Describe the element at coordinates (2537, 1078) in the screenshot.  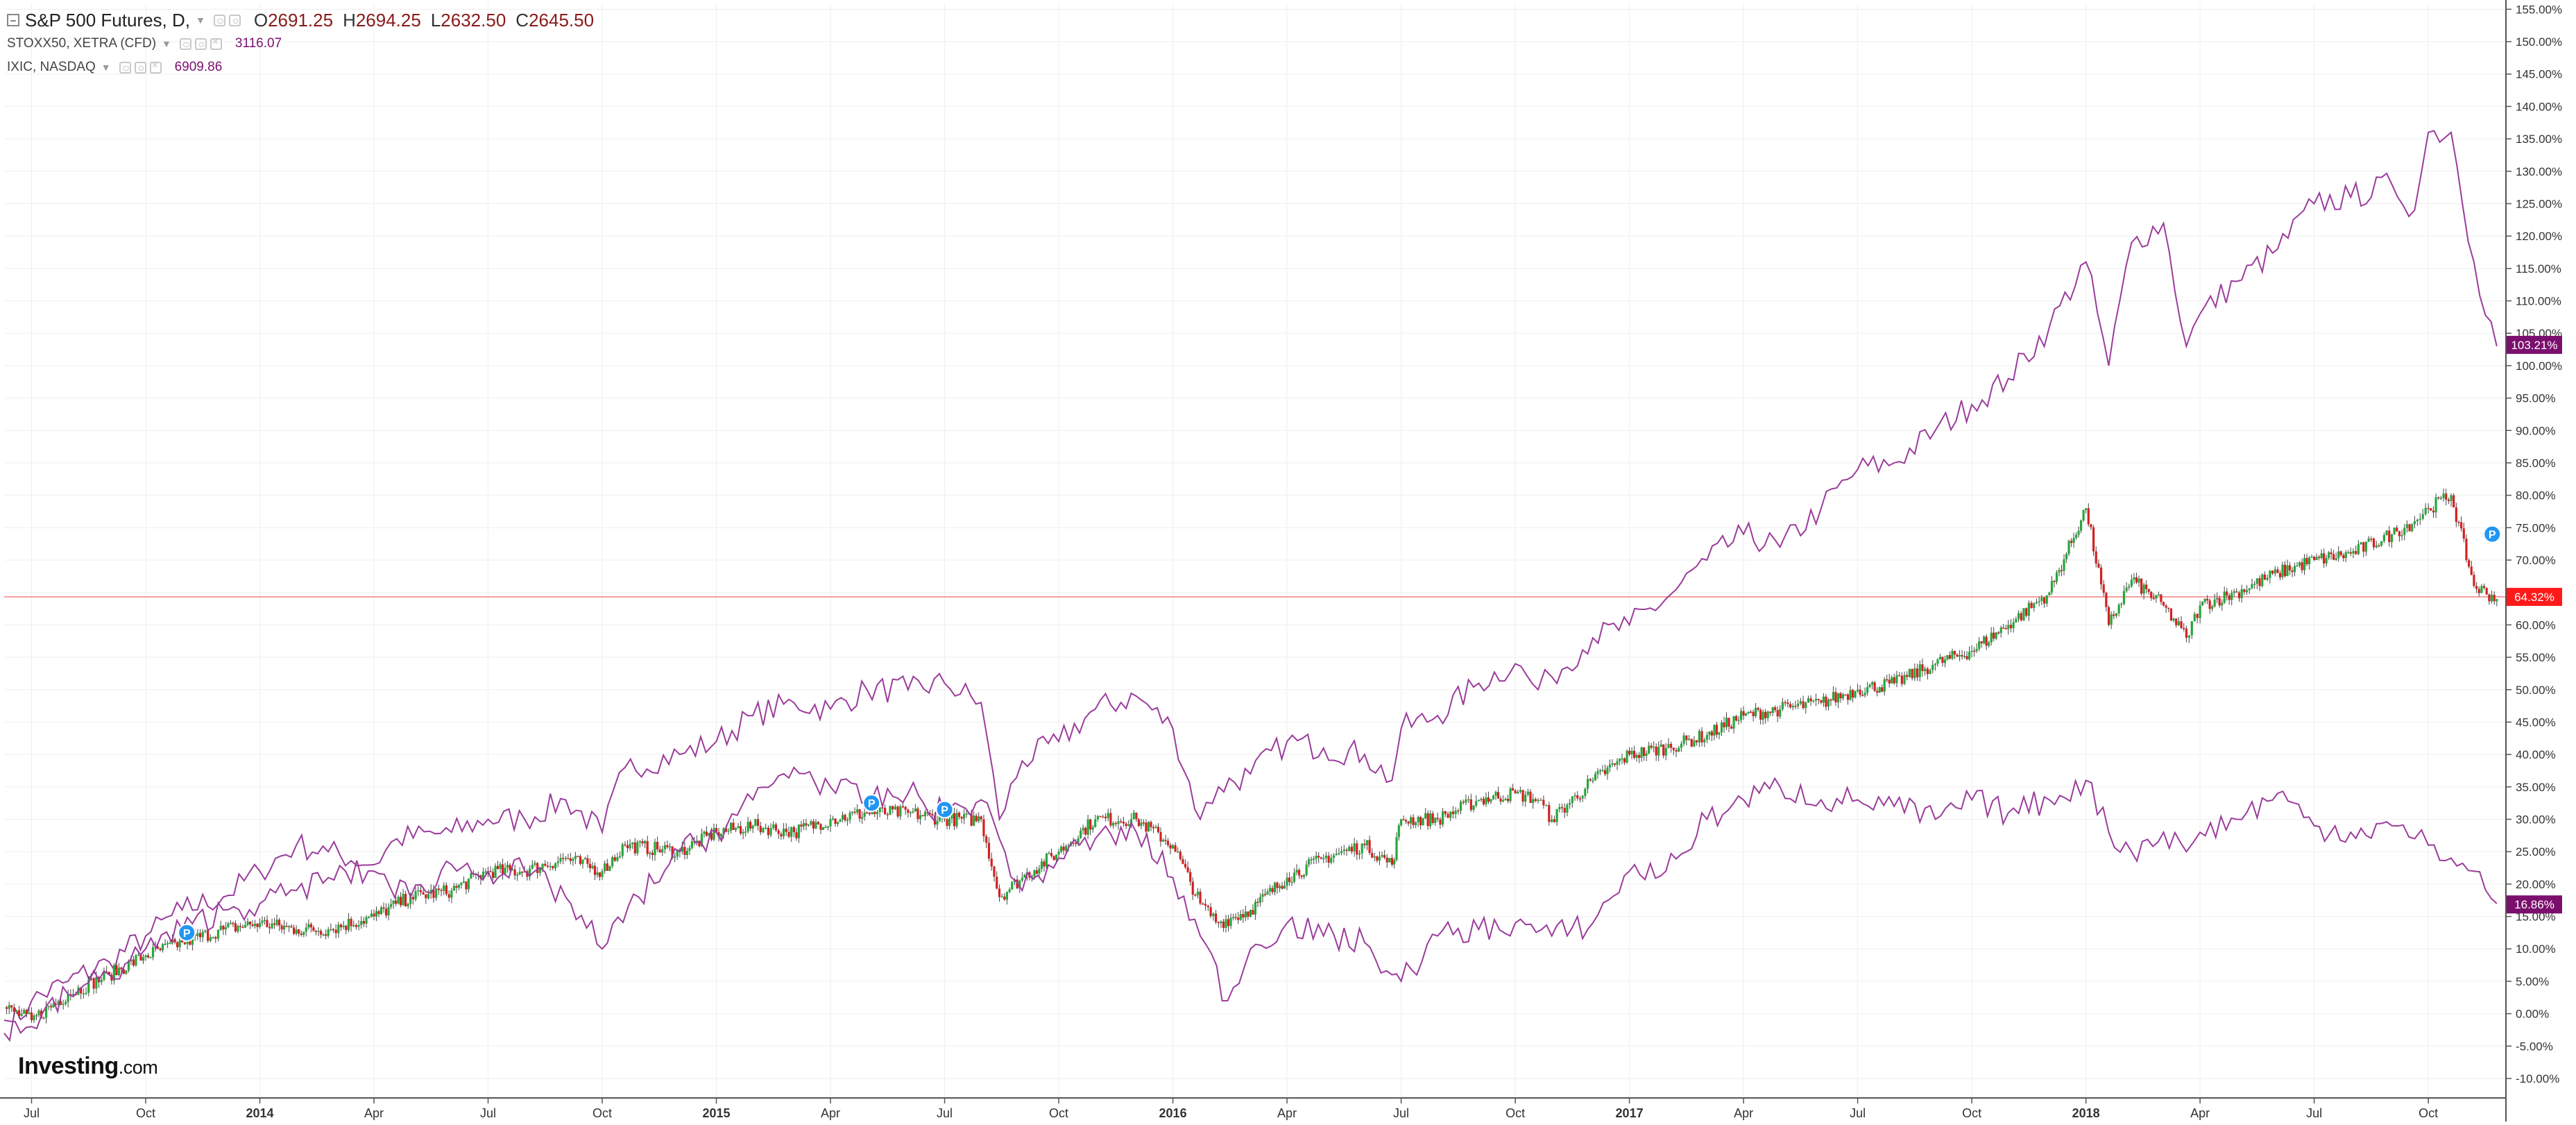
I see `y-tick-label: -10.00%` at that location.